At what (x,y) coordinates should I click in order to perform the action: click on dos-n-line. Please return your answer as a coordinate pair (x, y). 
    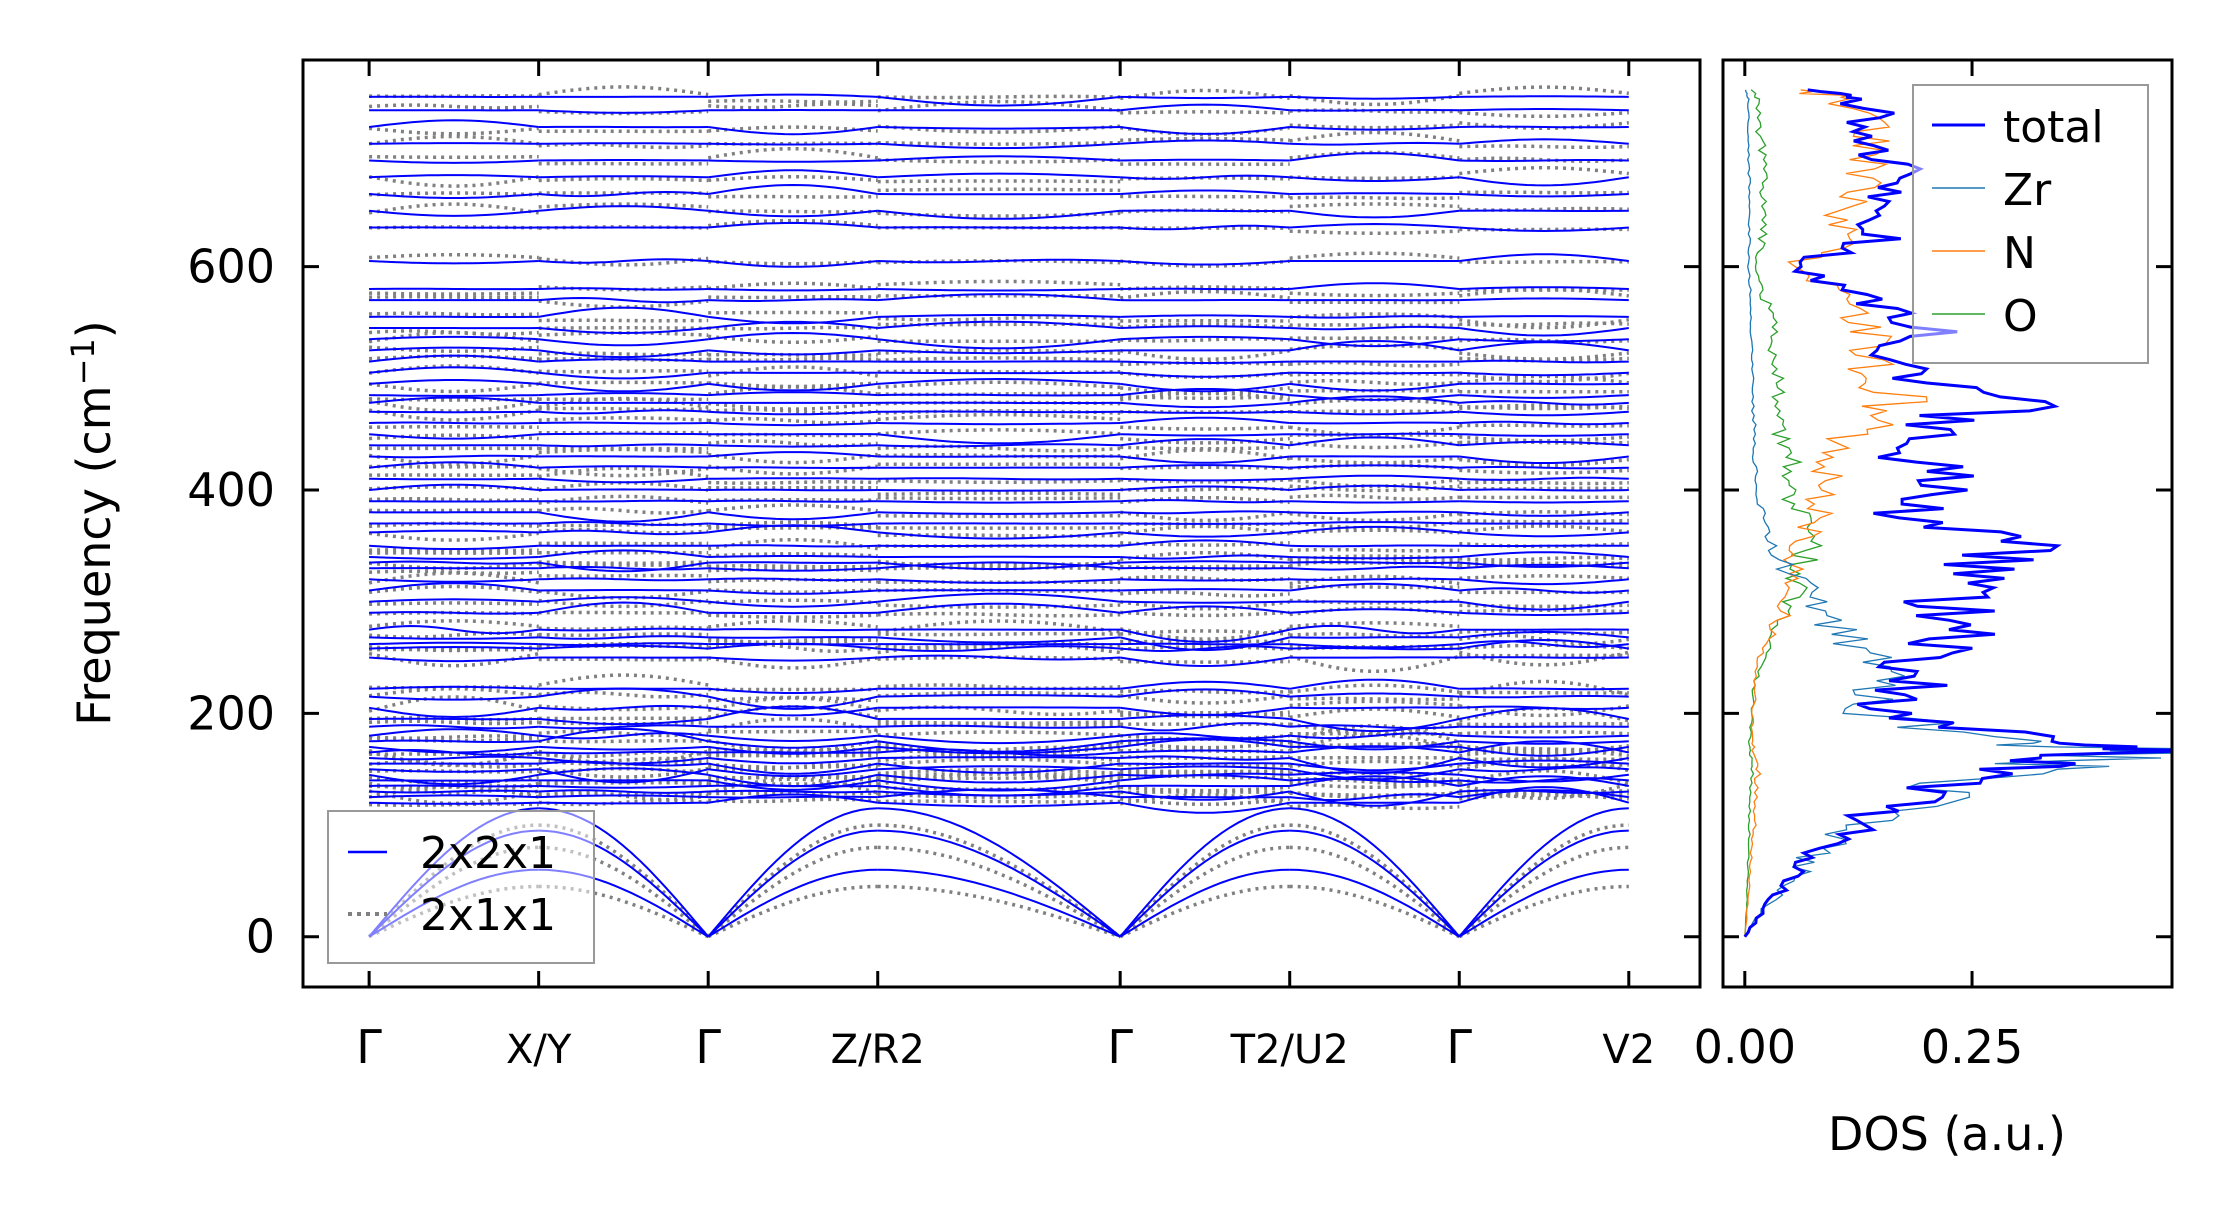
    Looking at the image, I should click on (1836, 513).